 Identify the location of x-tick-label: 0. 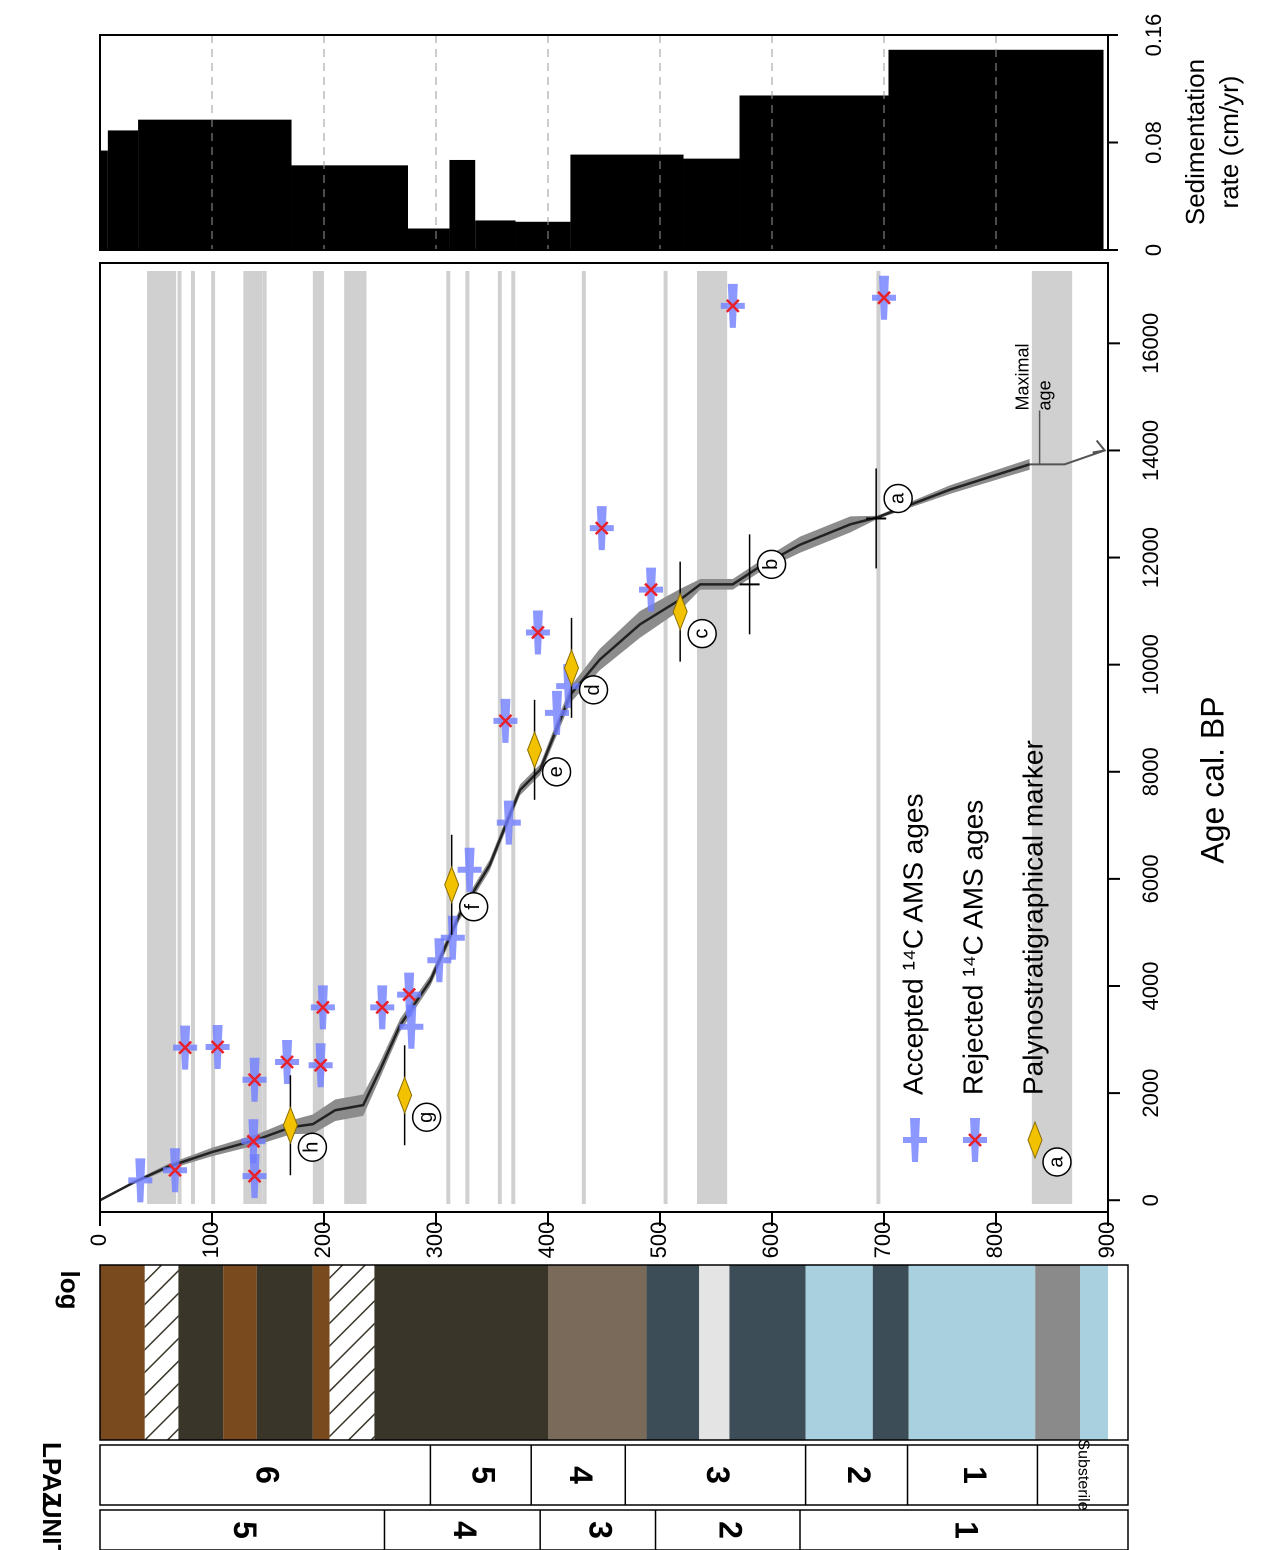
(98, 1240).